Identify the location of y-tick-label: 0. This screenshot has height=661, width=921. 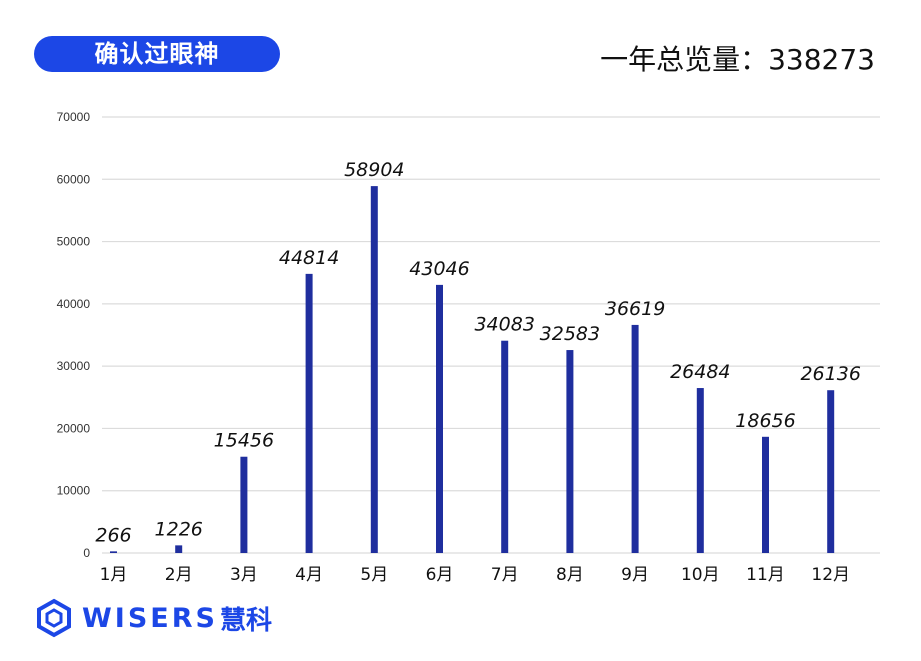
(86, 553).